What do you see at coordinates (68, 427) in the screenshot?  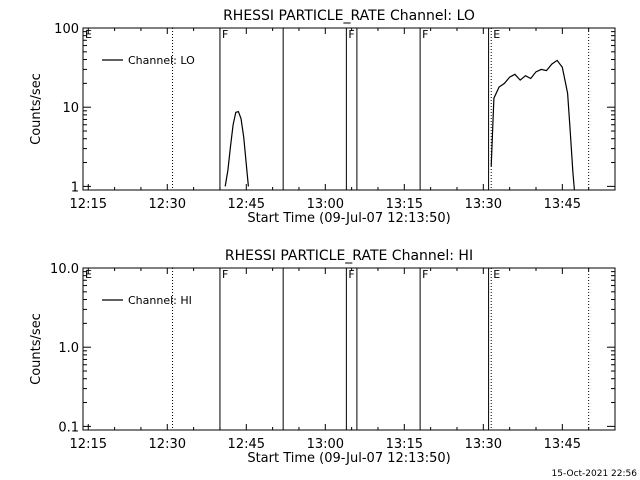 I see `y-tick-label: 0.1` at bounding box center [68, 427].